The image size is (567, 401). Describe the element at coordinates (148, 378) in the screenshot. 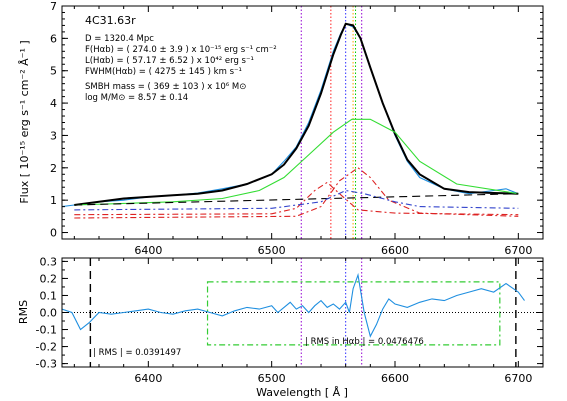

I see `bot-xtick-label-0: 6400` at that location.